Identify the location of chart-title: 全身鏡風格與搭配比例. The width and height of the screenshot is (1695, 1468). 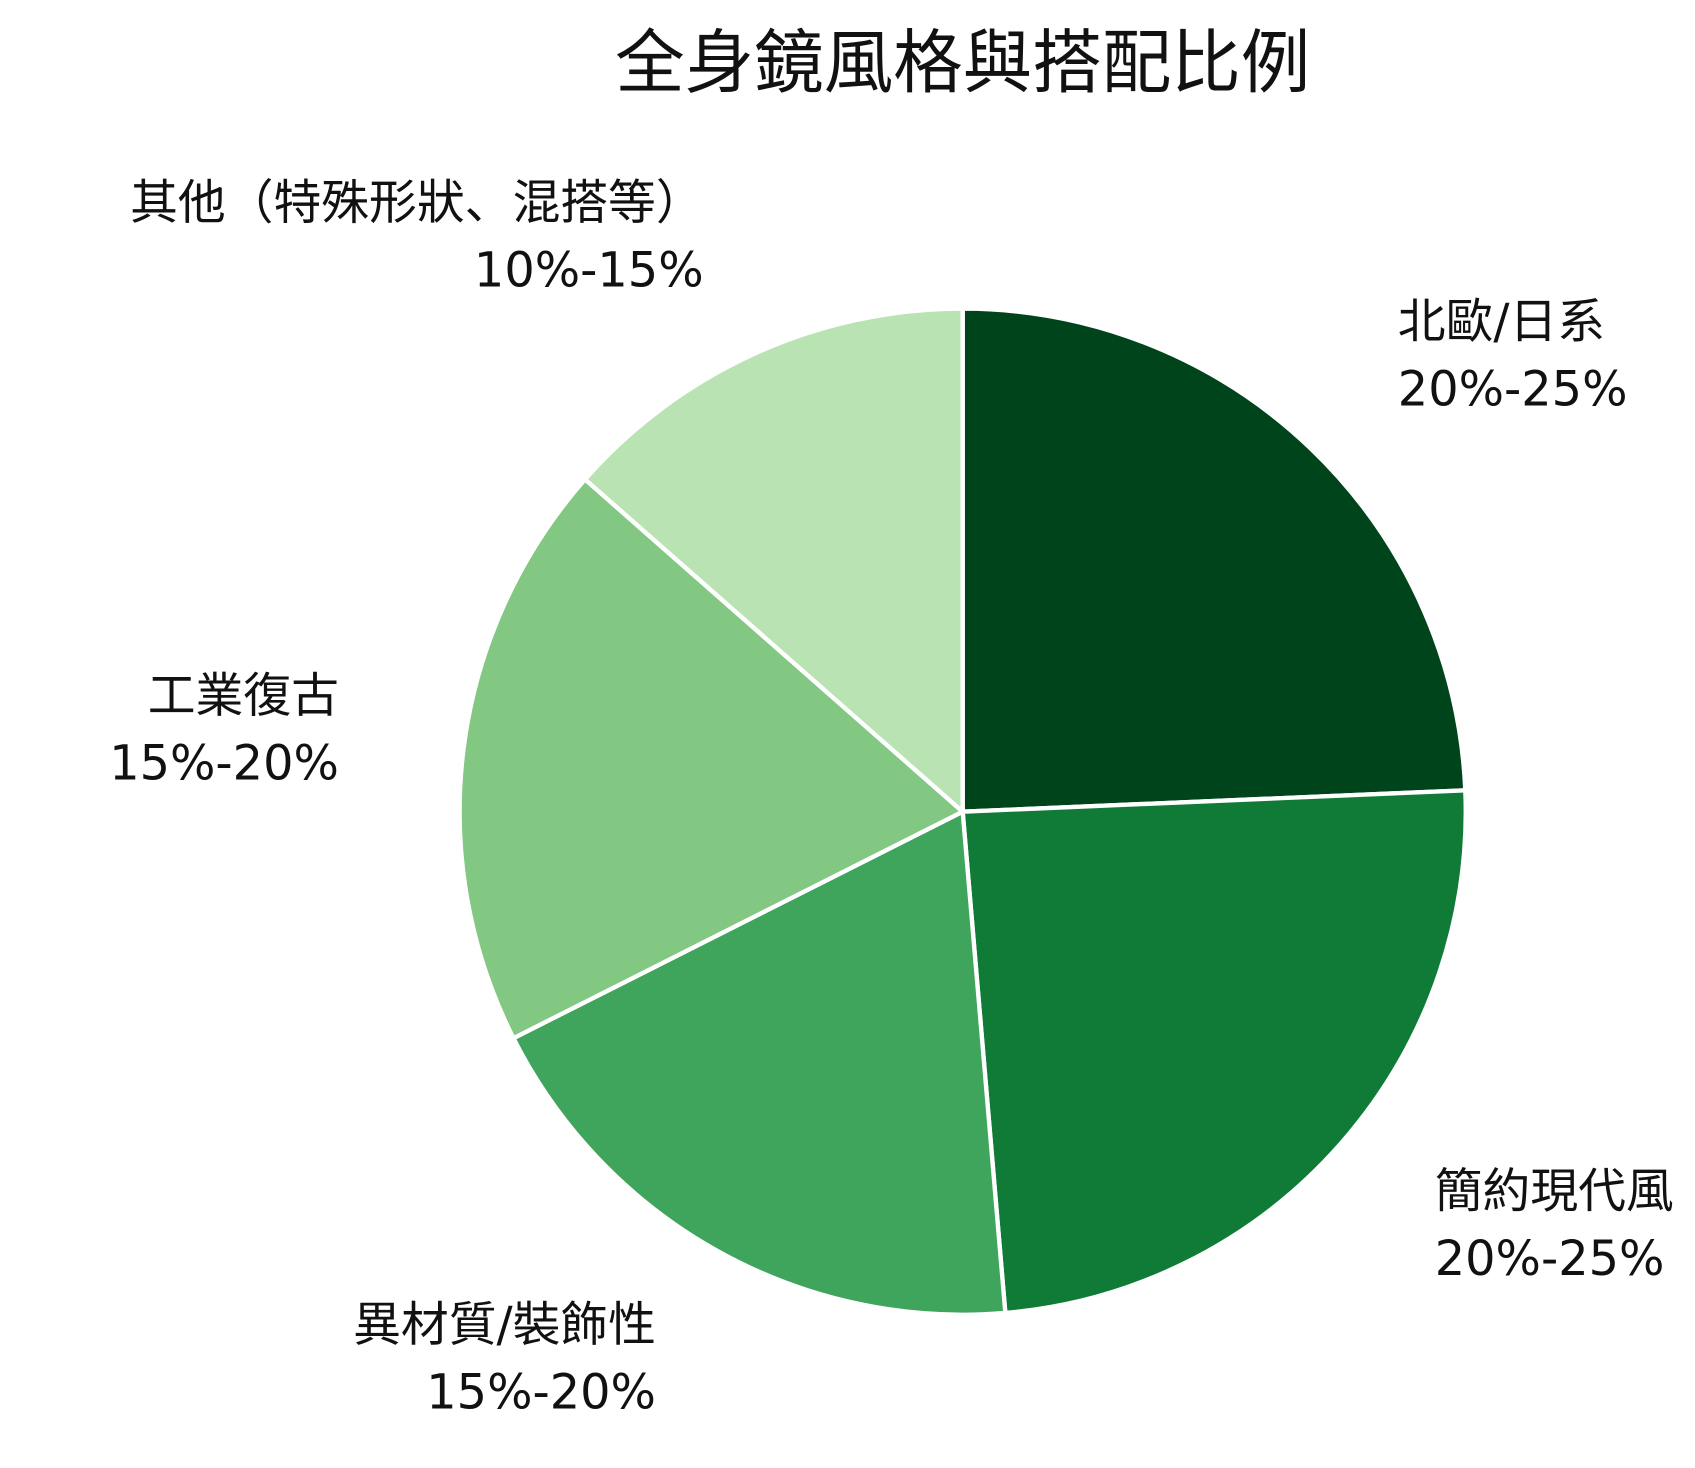
(962, 62).